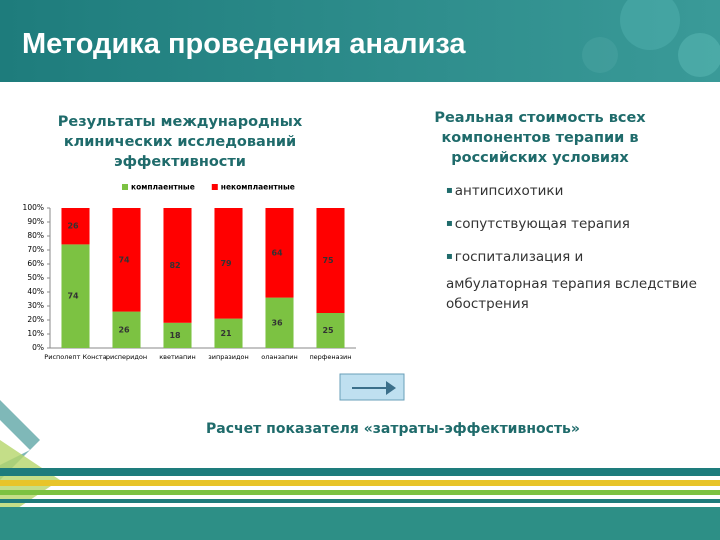 This screenshot has width=720, height=540. What do you see at coordinates (35, 277) in the screenshot?
I see `y-tick-label: 50%` at bounding box center [35, 277].